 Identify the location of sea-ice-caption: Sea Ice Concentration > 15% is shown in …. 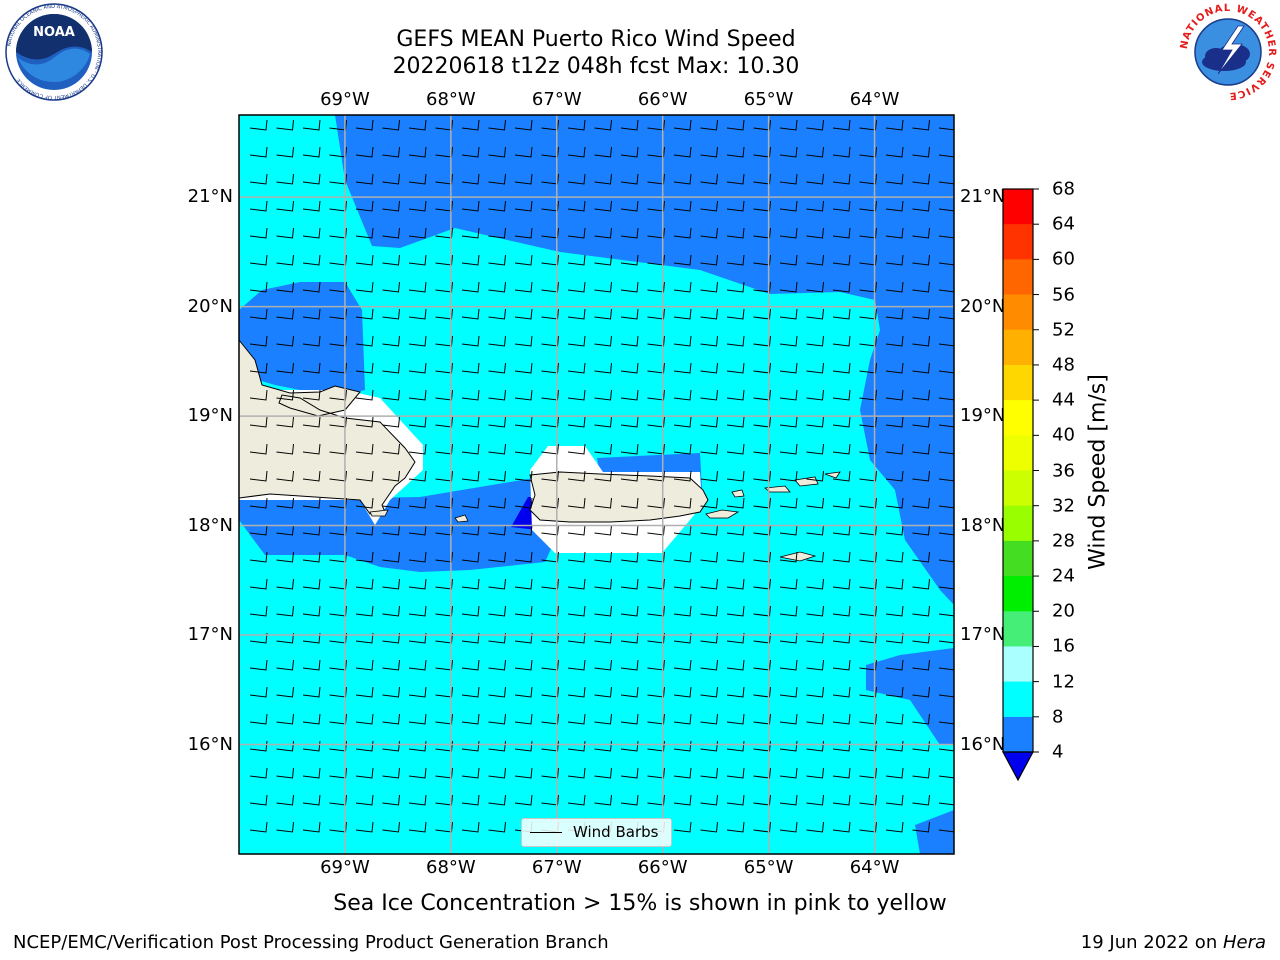
(640, 903).